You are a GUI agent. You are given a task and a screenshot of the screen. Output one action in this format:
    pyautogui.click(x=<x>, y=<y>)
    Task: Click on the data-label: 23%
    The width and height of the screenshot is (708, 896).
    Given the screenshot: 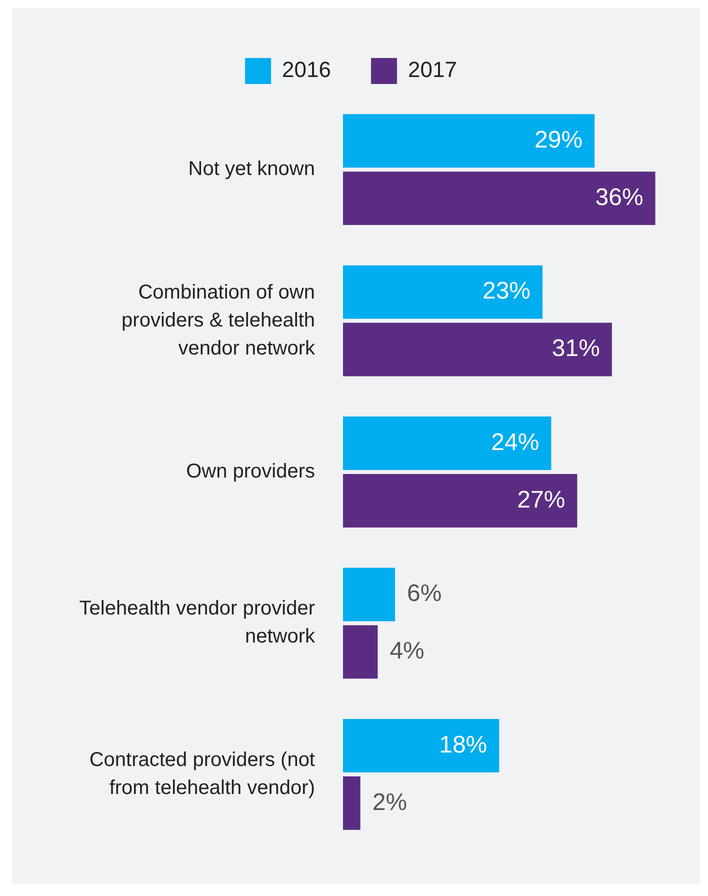 What is the action you would take?
    pyautogui.click(x=506, y=291)
    